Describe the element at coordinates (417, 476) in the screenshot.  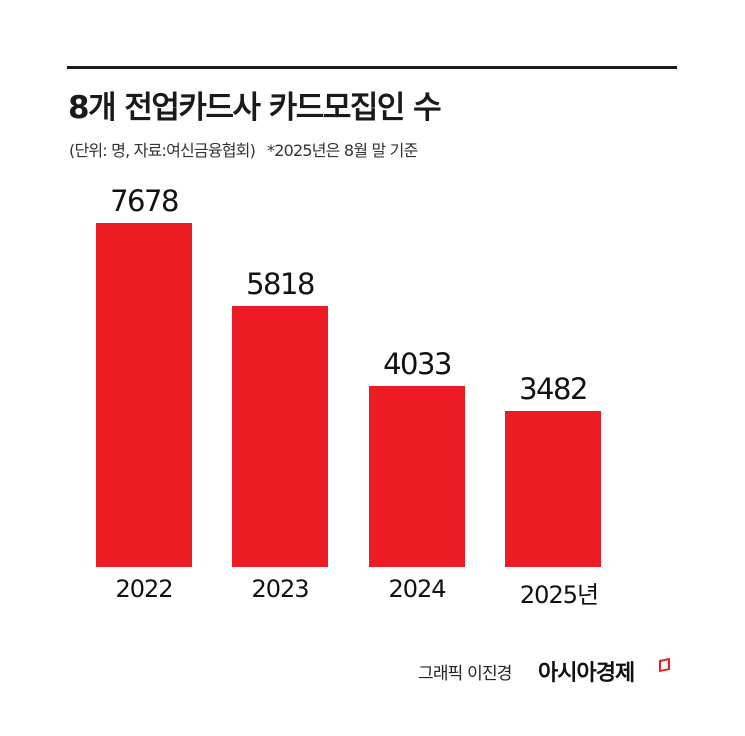
I see `bar-2024` at that location.